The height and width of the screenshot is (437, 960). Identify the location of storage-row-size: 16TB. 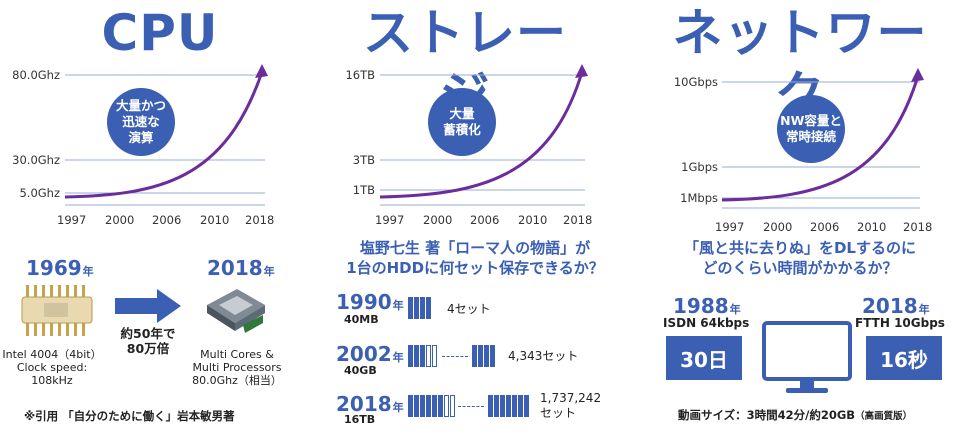
(360, 419).